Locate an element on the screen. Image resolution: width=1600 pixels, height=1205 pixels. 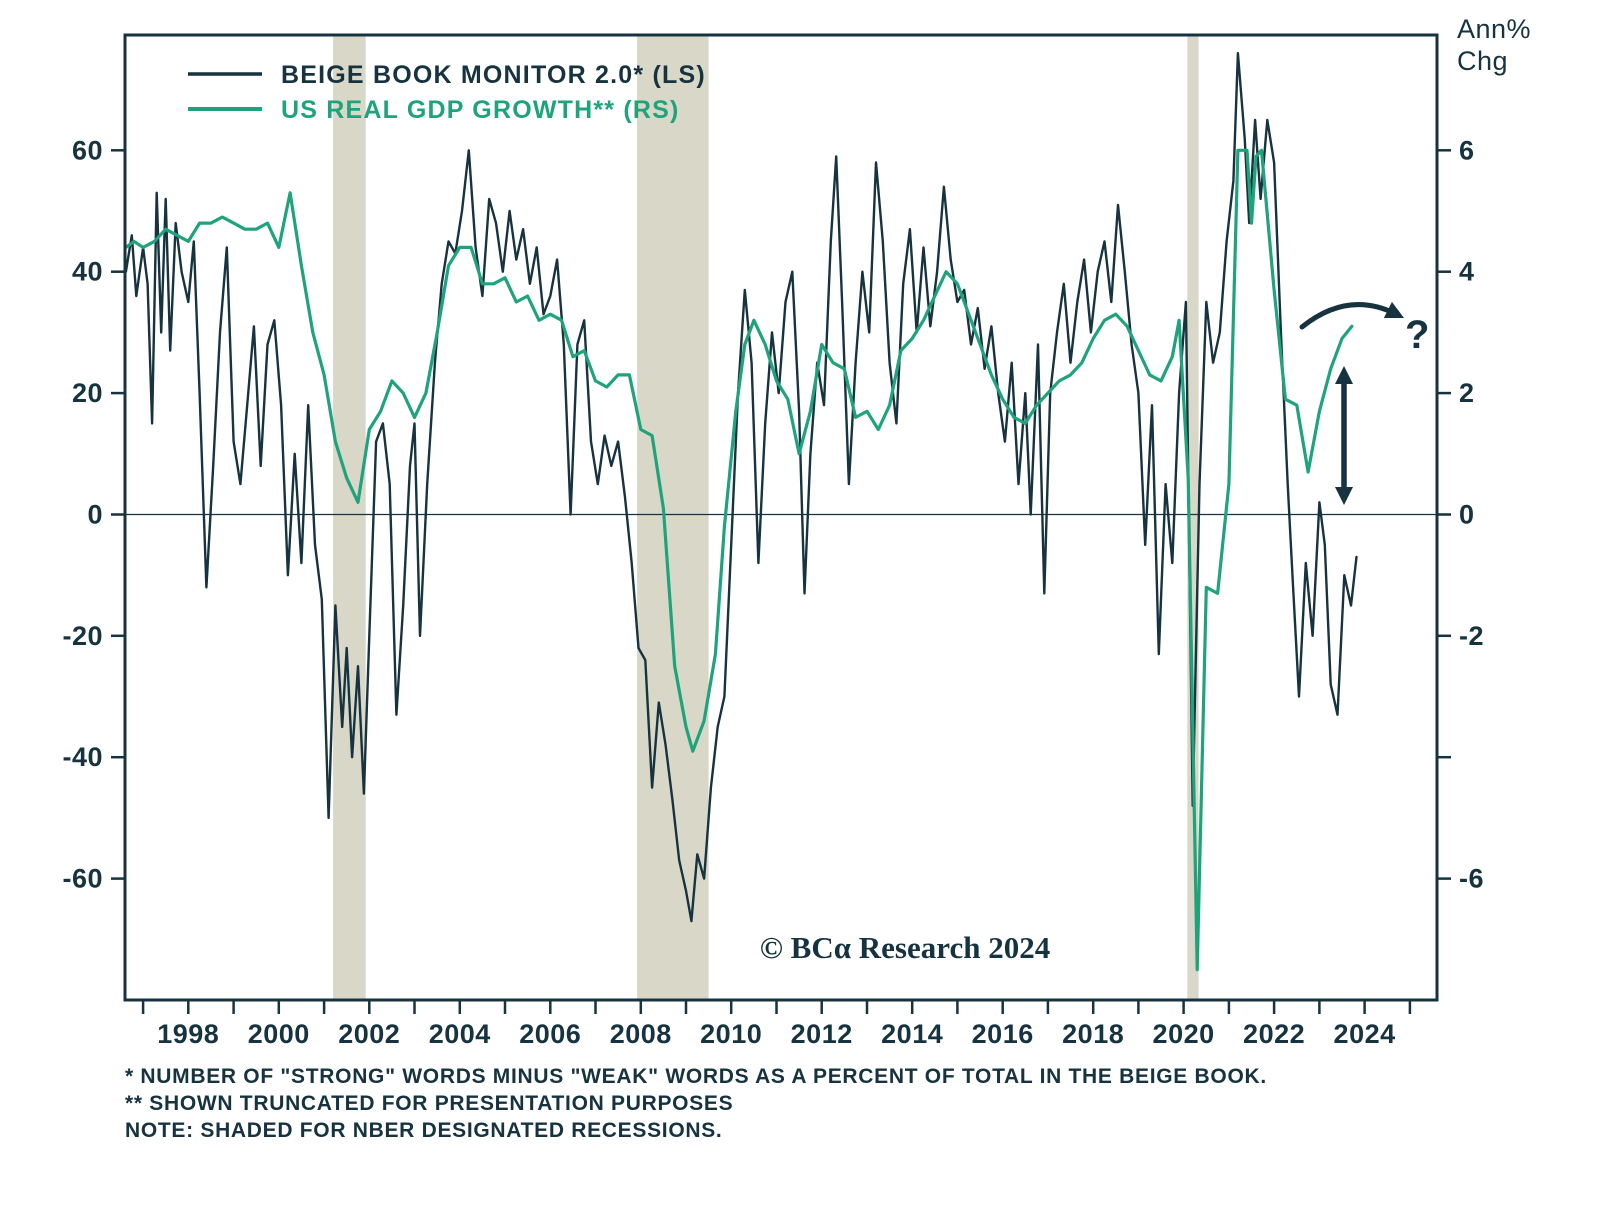
right-axis-title-line1: Ann% is located at coordinates (1494, 29).